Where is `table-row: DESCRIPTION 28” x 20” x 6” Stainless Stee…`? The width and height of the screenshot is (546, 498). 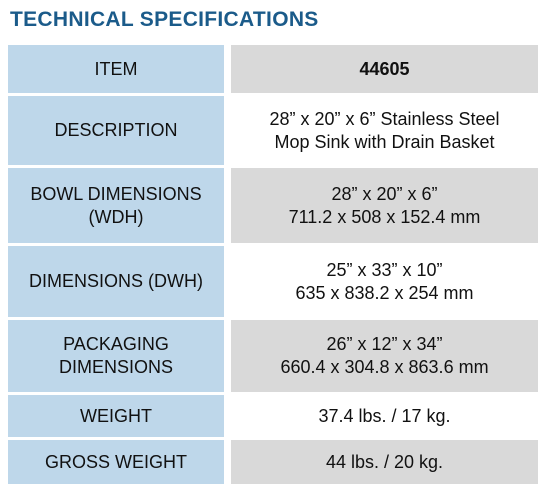
table-row: DESCRIPTION 28” x 20” x 6” Stainless Stee… is located at coordinates (273, 130).